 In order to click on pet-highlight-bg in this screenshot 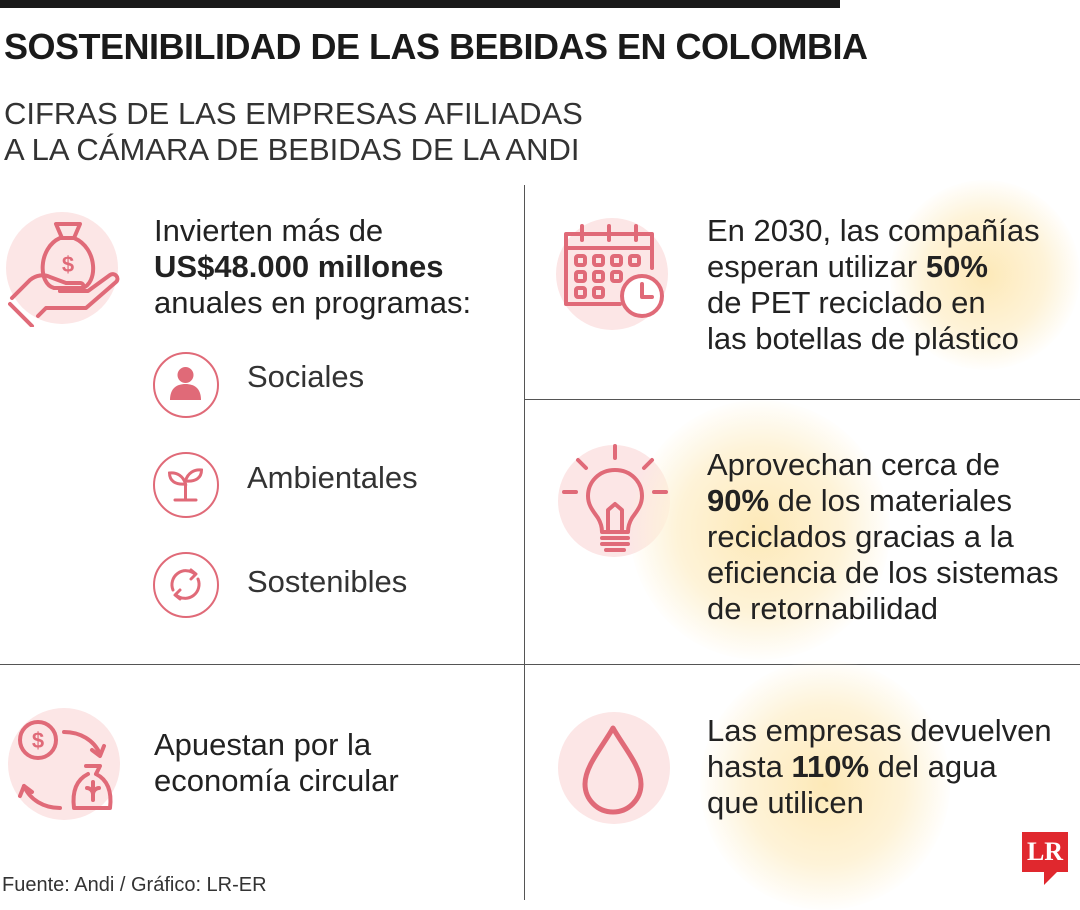, I will do `click(985, 275)`.